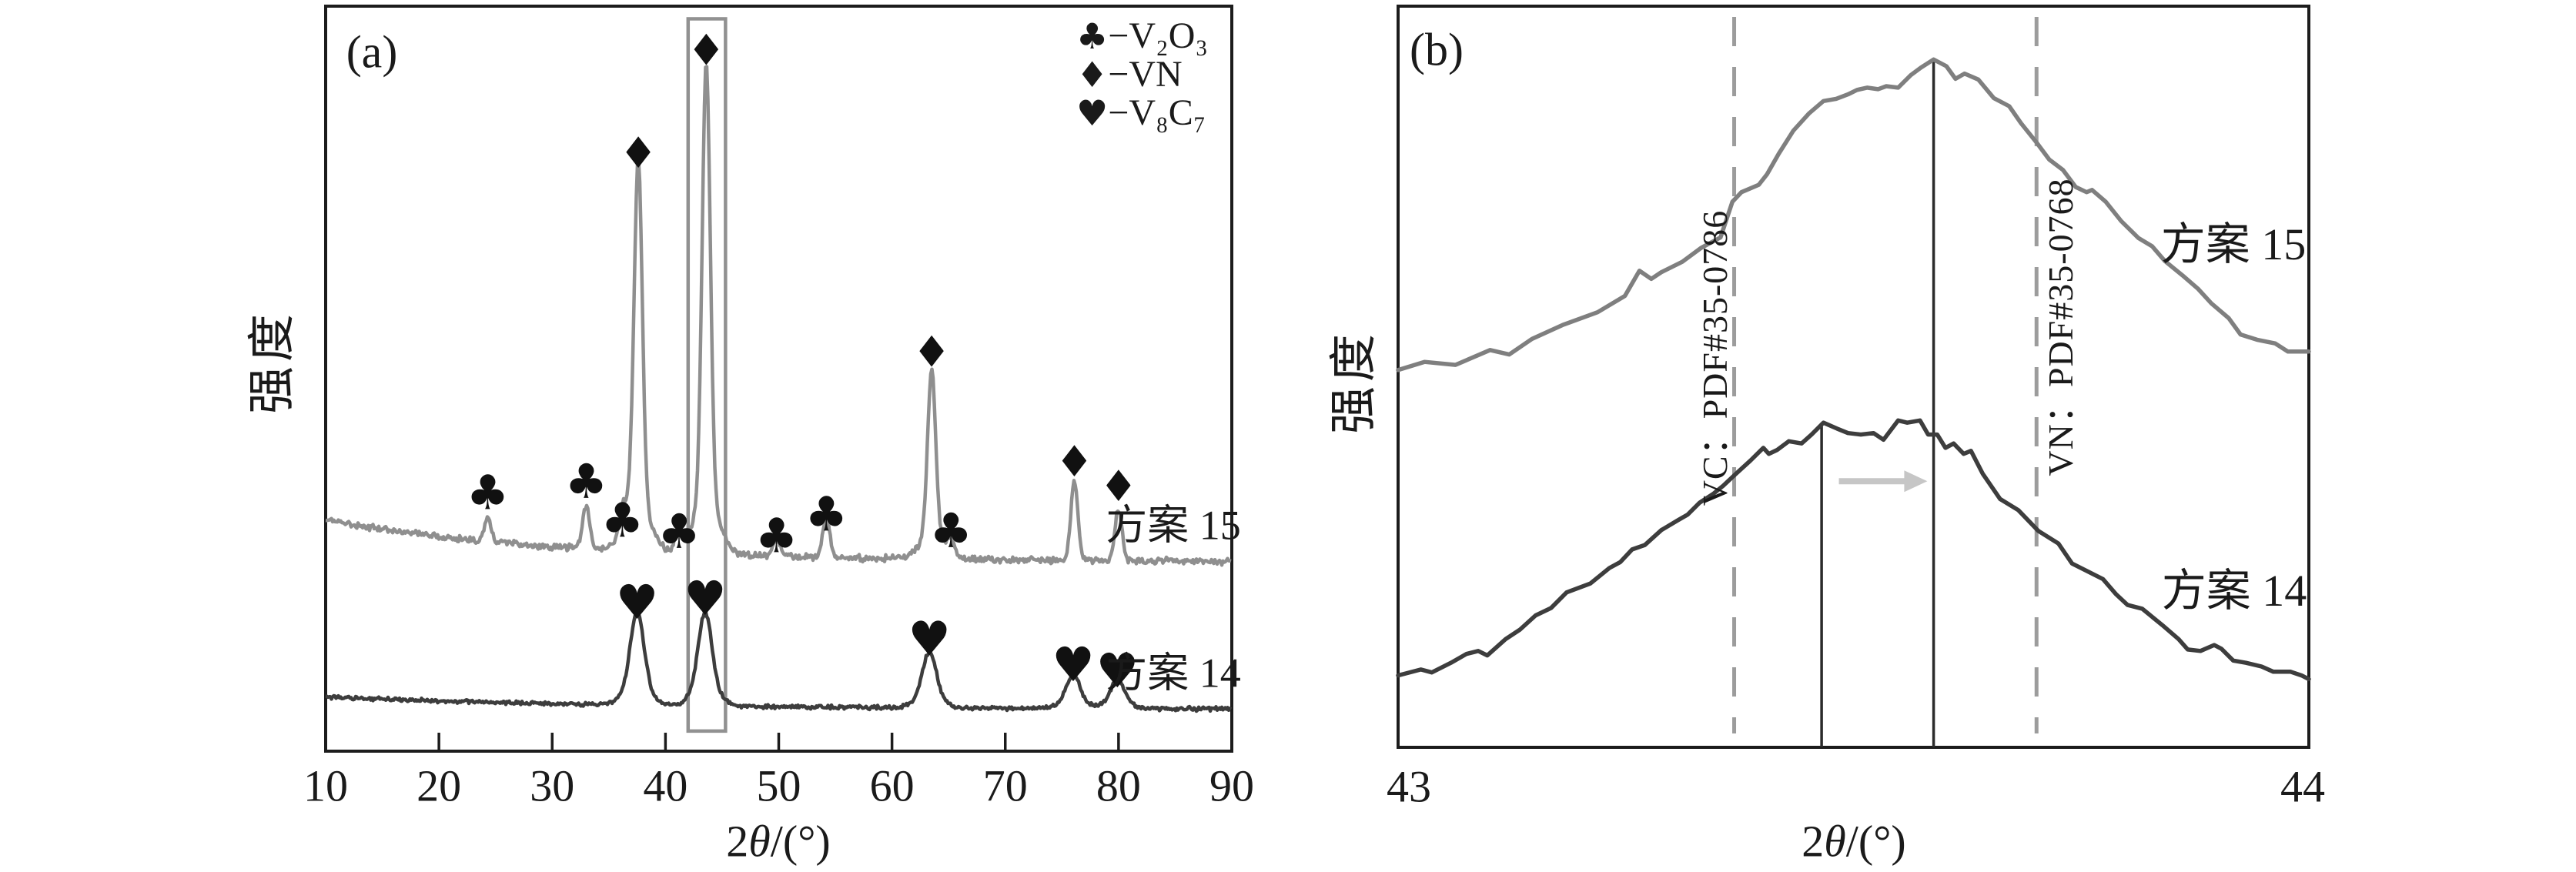 The height and width of the screenshot is (872, 2576). What do you see at coordinates (892, 785) in the screenshot?
I see `panel-a-x-tick-label: 60` at bounding box center [892, 785].